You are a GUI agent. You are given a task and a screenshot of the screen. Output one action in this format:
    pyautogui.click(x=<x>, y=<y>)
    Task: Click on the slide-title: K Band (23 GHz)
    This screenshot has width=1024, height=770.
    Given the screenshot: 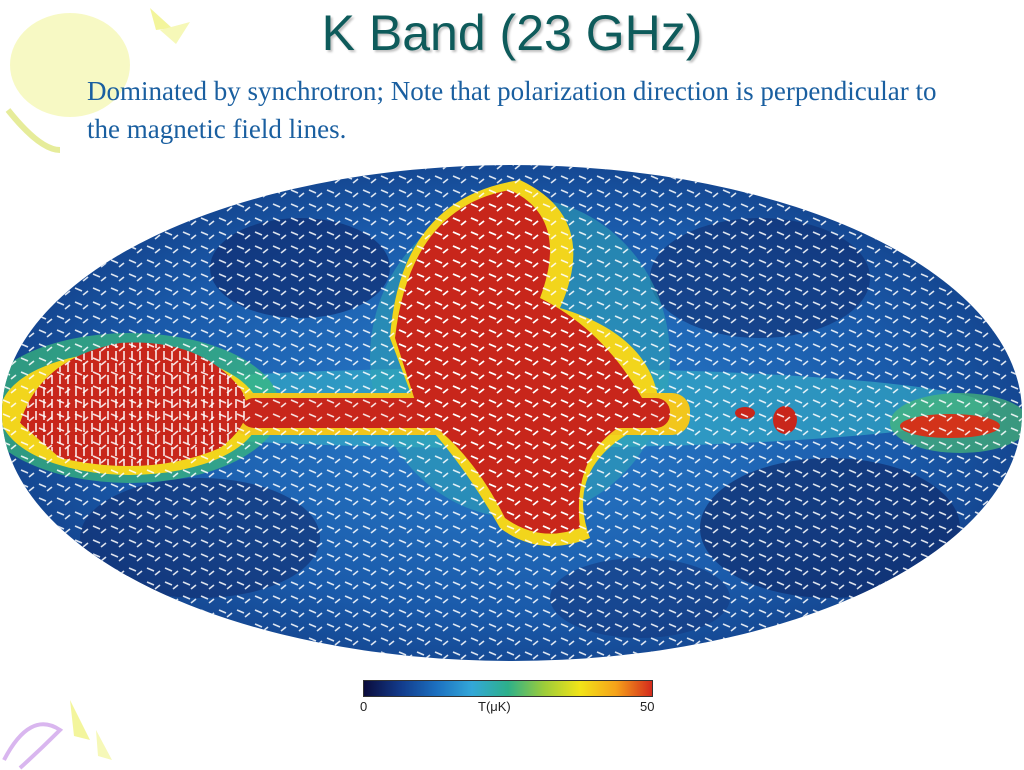 What is the action you would take?
    pyautogui.click(x=512, y=33)
    